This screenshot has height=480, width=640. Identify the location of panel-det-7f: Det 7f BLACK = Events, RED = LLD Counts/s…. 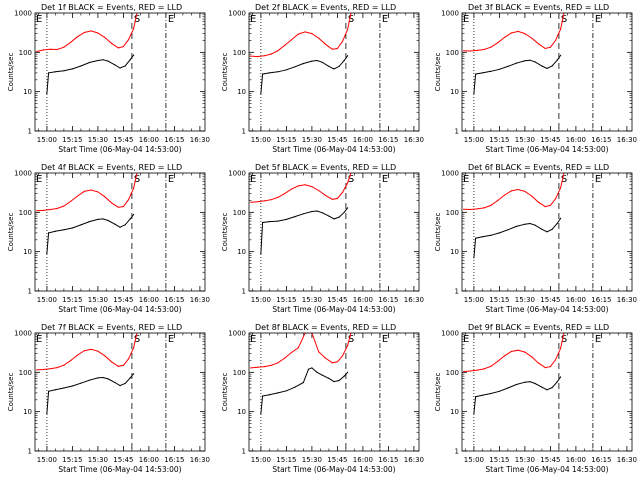
(108, 398).